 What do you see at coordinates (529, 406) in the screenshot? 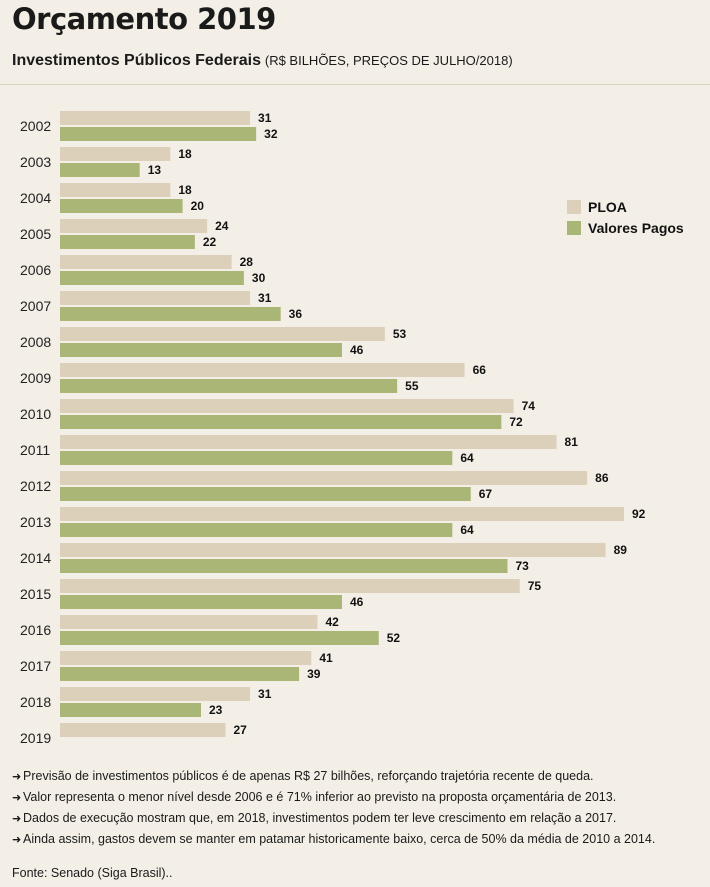
I see `data-label: 74` at bounding box center [529, 406].